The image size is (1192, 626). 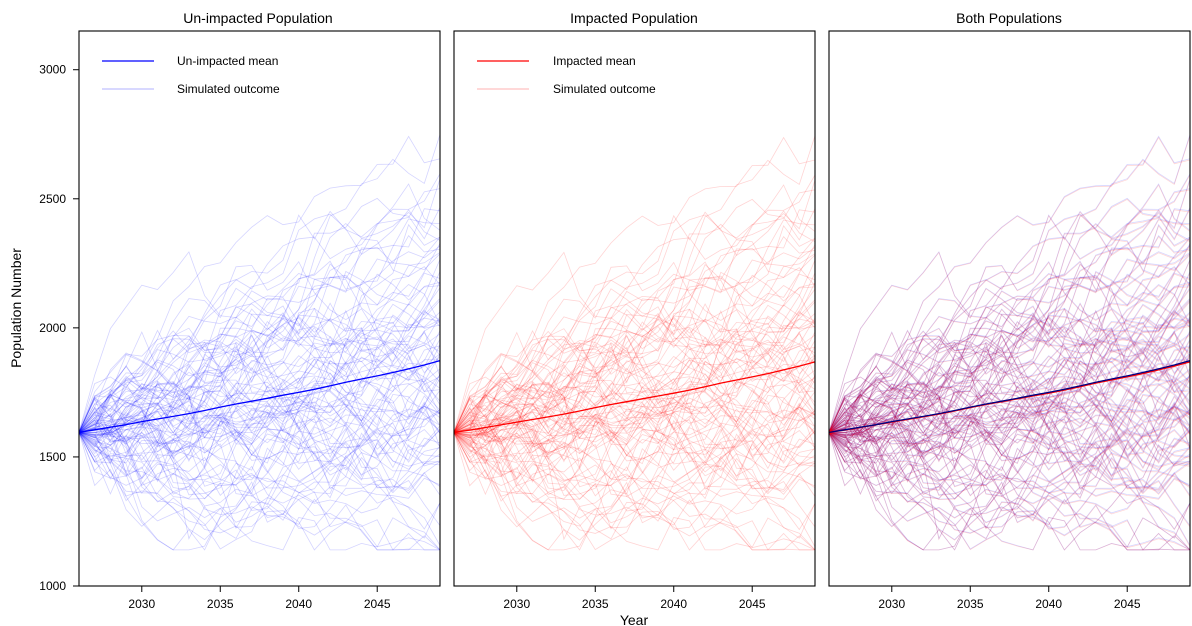 I want to click on panel-impacted-means, so click(x=634, y=397).